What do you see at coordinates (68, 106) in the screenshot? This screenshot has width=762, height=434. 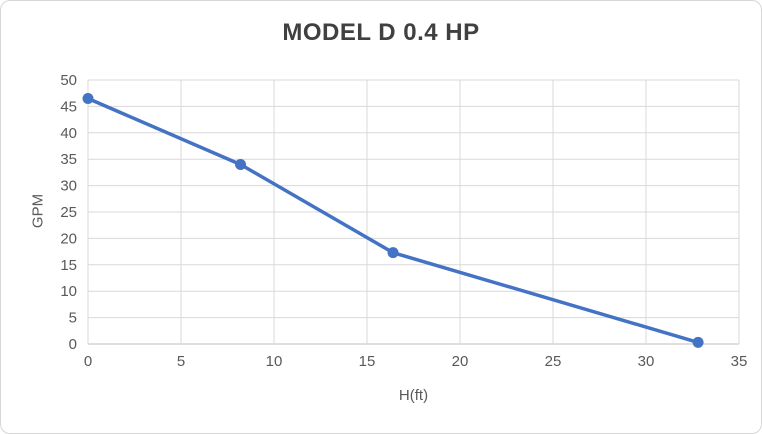 I see `y-tick-label: 45` at bounding box center [68, 106].